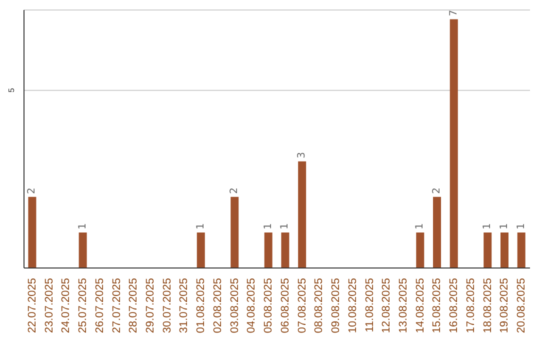  I want to click on x-tick-label: 01.08.2025, so click(201, 306).